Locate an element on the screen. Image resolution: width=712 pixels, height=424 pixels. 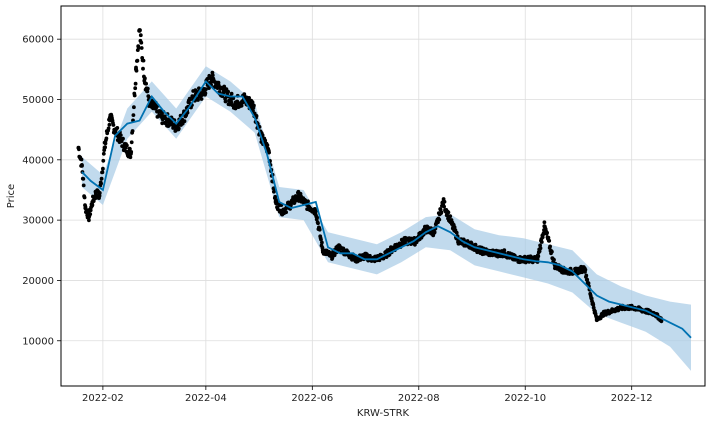
y-tick-label: 20000 is located at coordinates (38, 281).